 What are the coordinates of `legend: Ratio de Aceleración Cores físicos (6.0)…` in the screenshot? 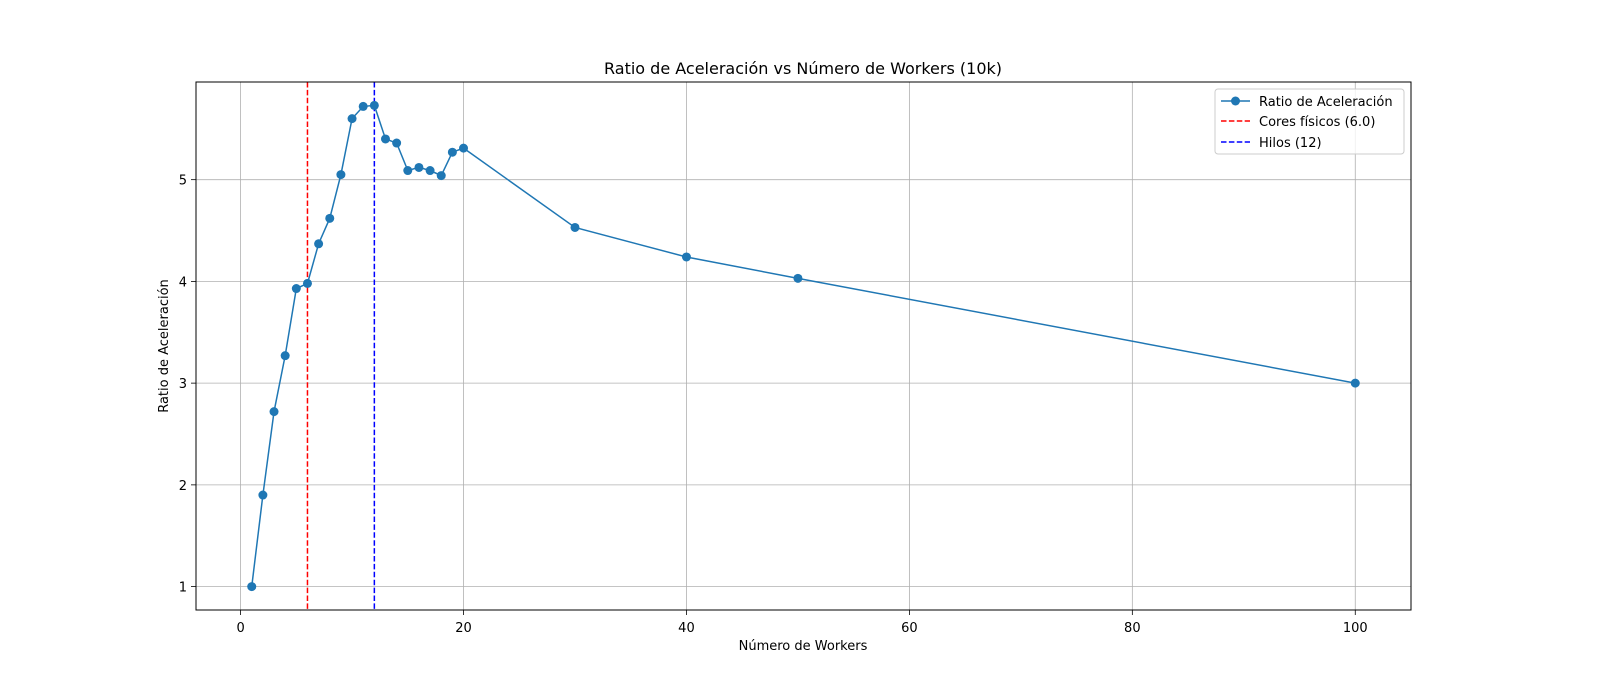 It's located at (1309, 121).